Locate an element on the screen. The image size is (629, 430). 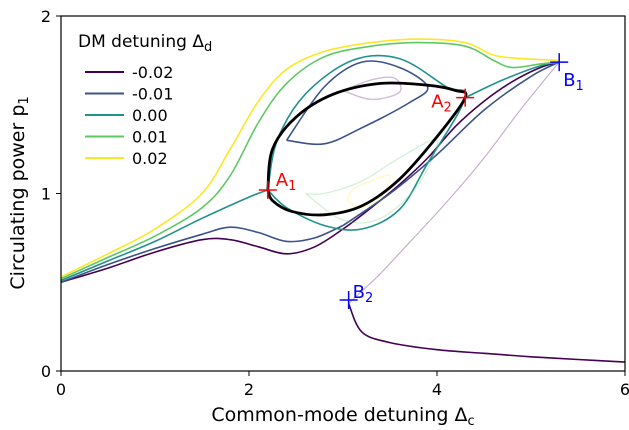
legend-label: 0.02 is located at coordinates (150, 158).